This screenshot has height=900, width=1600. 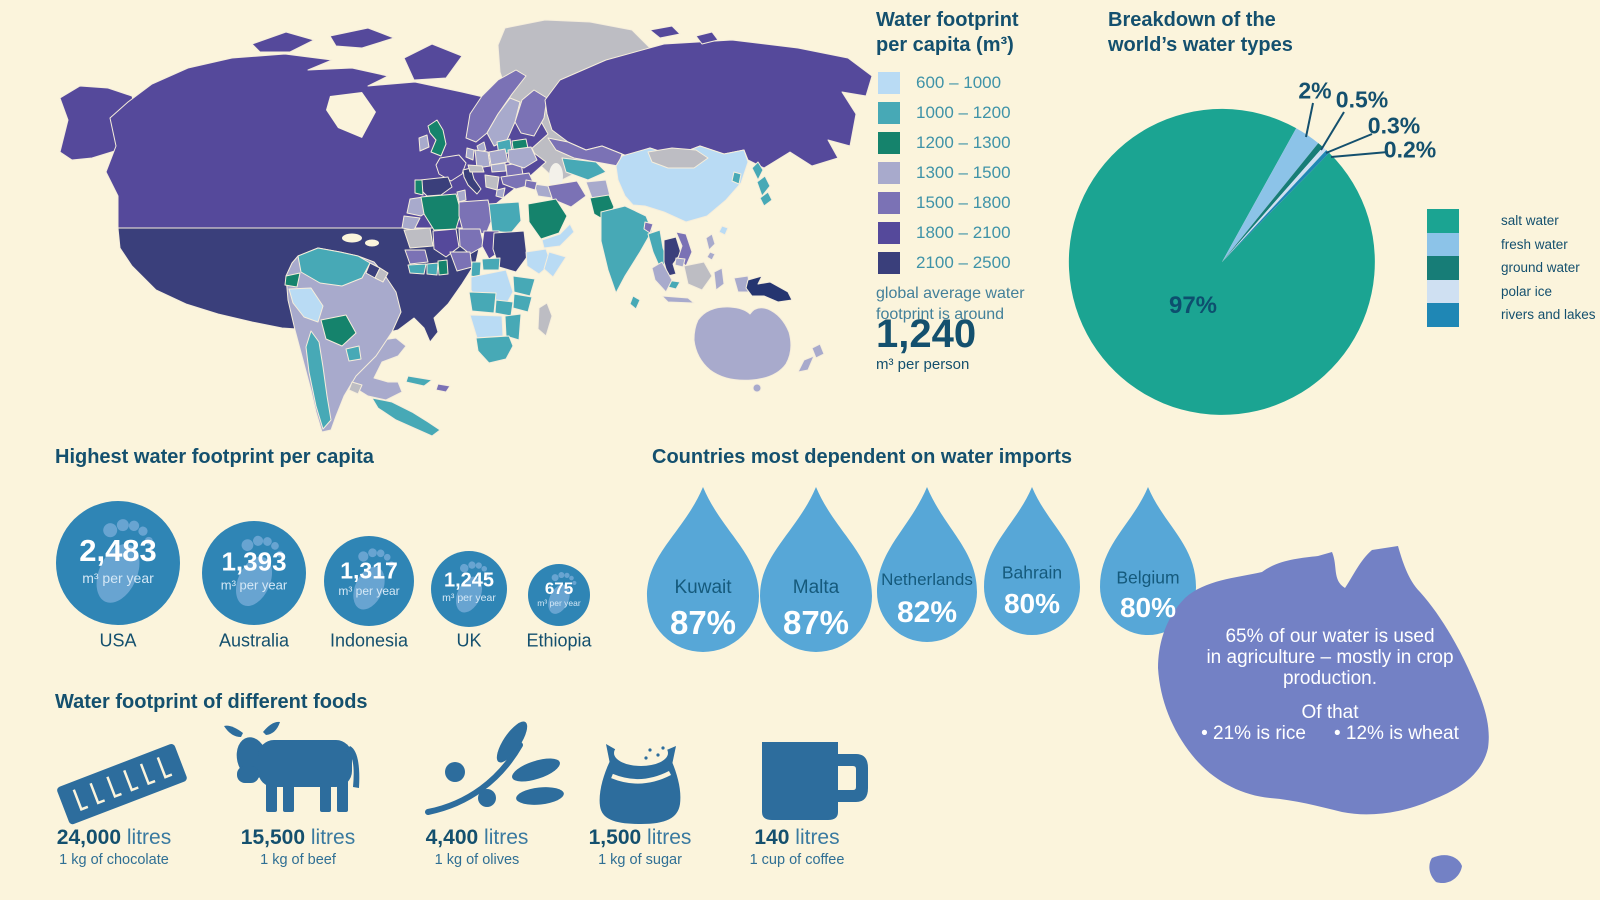 I want to click on footprint-country-australia: Australia, so click(x=254, y=640).